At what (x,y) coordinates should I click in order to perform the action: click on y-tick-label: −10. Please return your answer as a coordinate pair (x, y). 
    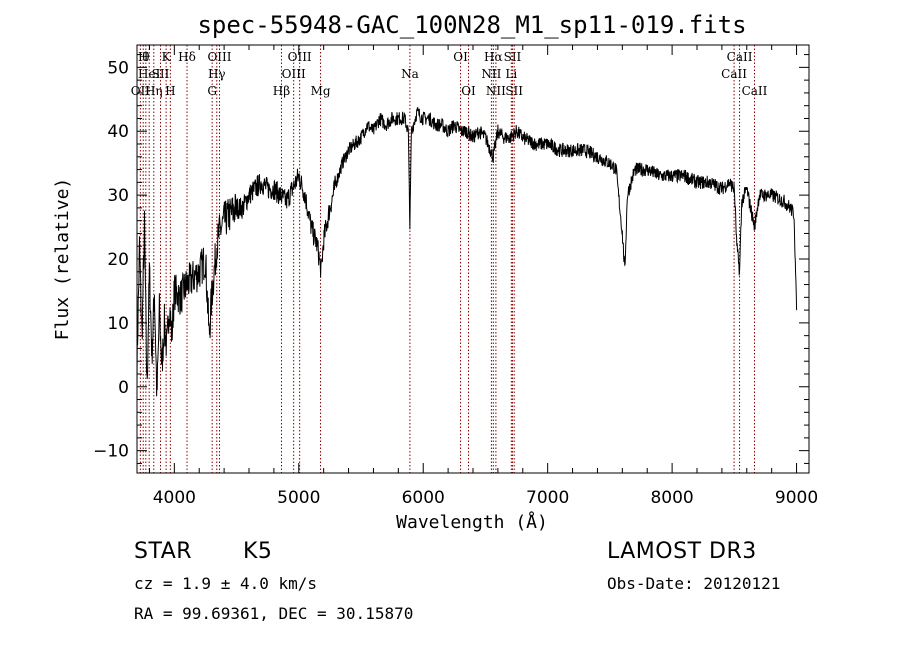
    Looking at the image, I should click on (111, 452).